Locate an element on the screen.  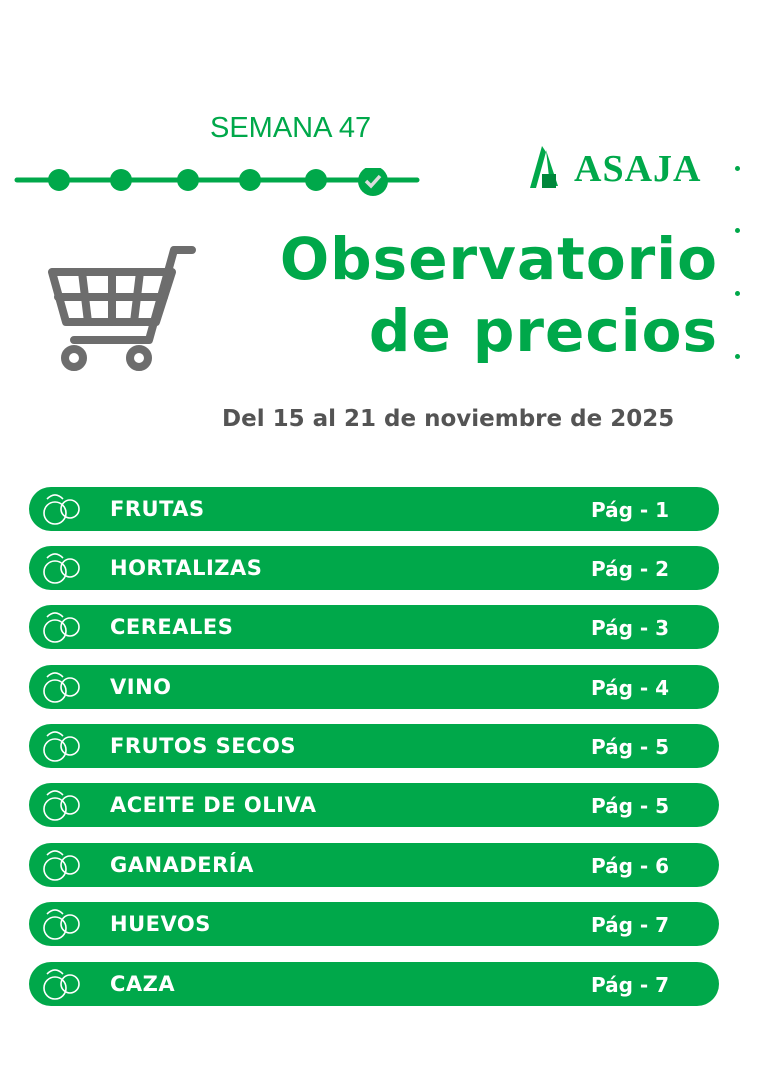
nuts-icon is located at coordinates (61, 746).